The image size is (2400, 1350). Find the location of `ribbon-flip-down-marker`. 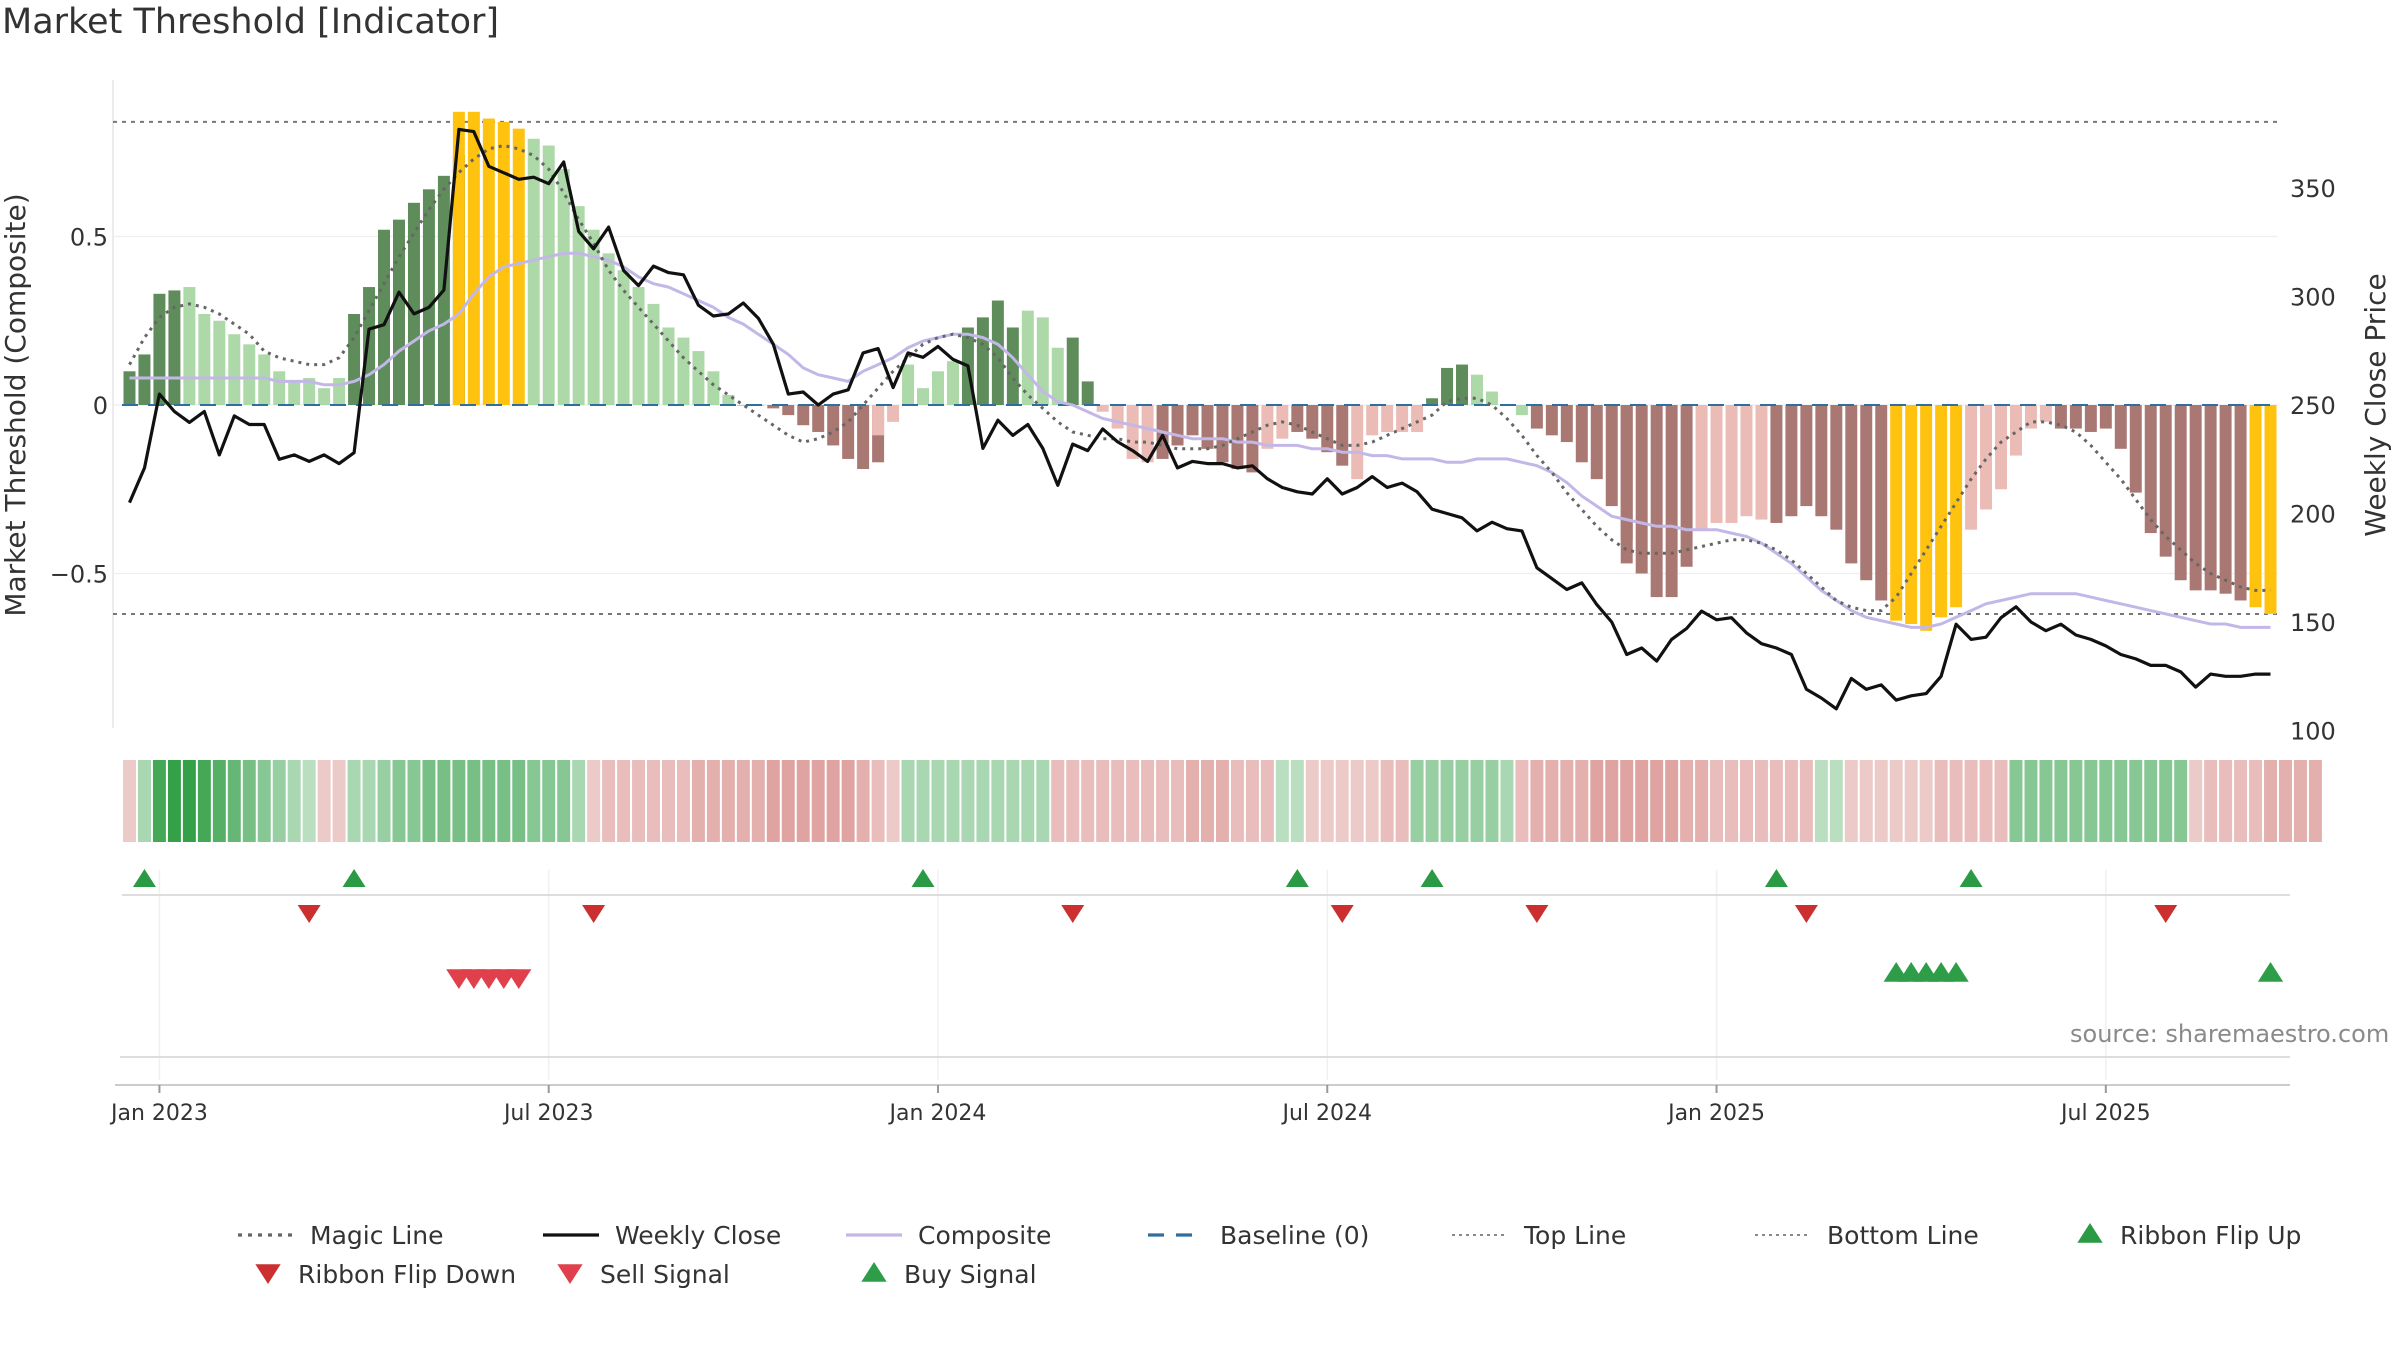

ribbon-flip-down-marker is located at coordinates (594, 914).